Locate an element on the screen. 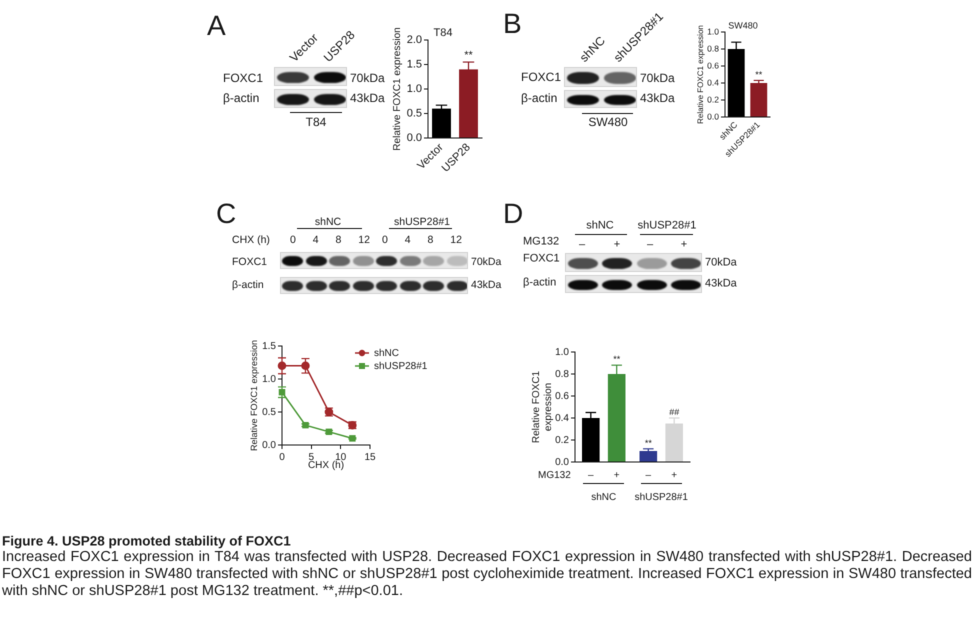  text: Figure 4. USP28 promoted stability of FOXC1 is located at coordinates (146, 540).